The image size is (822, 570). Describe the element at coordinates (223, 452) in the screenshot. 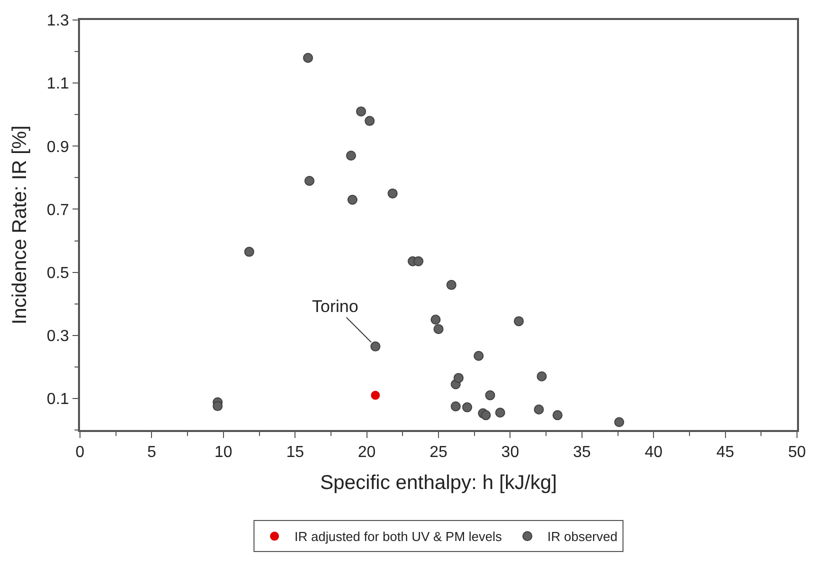

I see `x-tick-label: 10` at that location.